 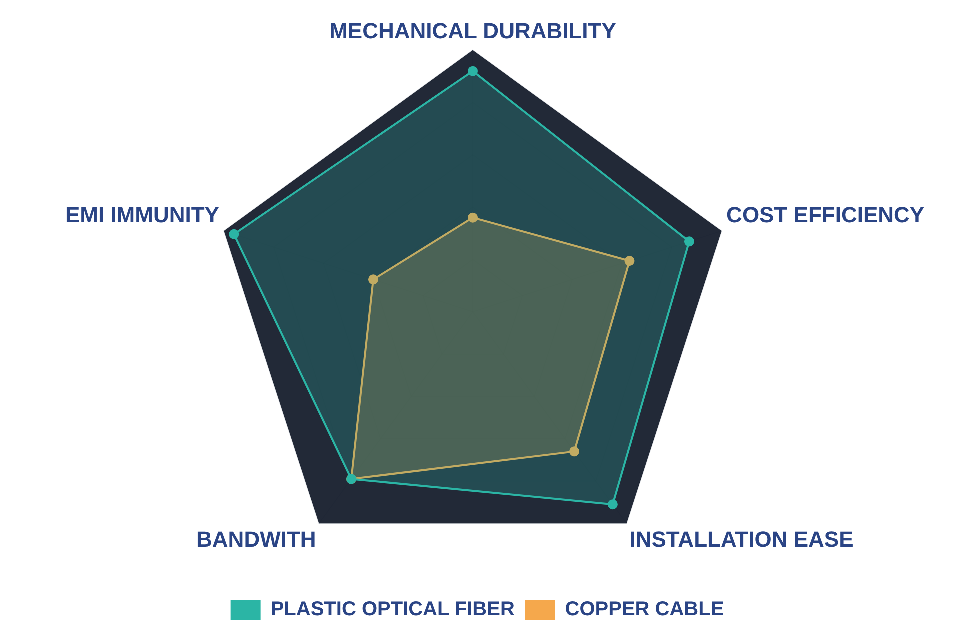 I want to click on spoke-label: COST EFFICIENCY, so click(x=825, y=215).